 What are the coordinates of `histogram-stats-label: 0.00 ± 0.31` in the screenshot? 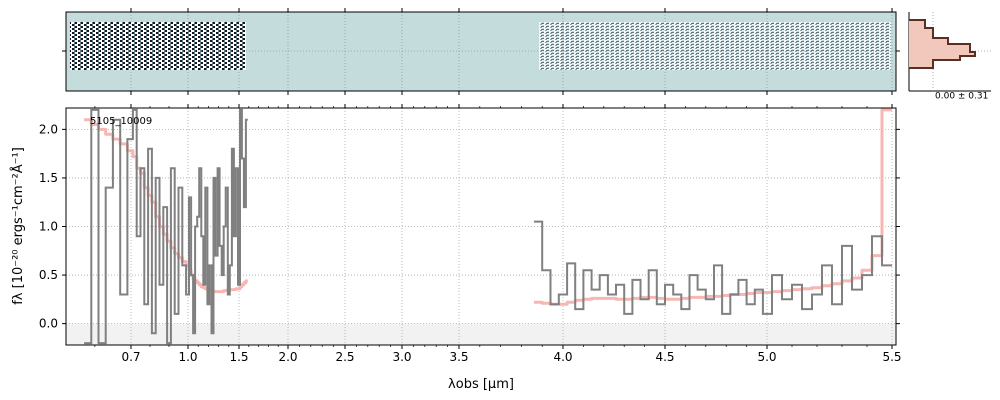 It's located at (961, 97).